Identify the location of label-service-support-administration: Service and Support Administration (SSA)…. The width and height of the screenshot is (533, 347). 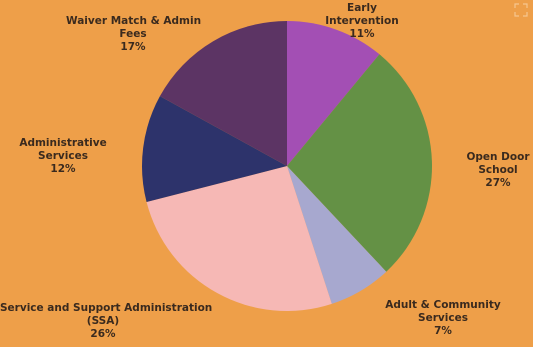
(106, 321).